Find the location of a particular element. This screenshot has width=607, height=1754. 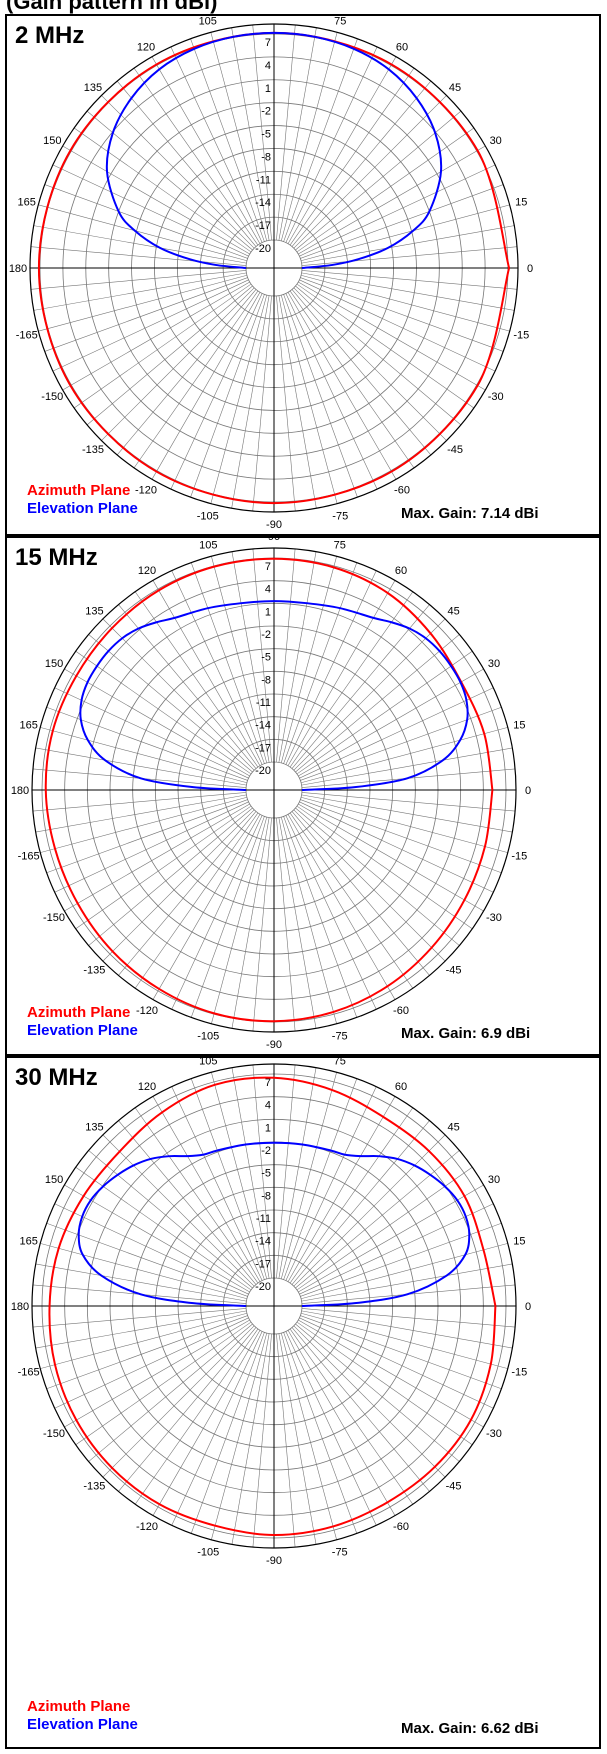

chart-title: 2 MHz is located at coordinates (50, 35).